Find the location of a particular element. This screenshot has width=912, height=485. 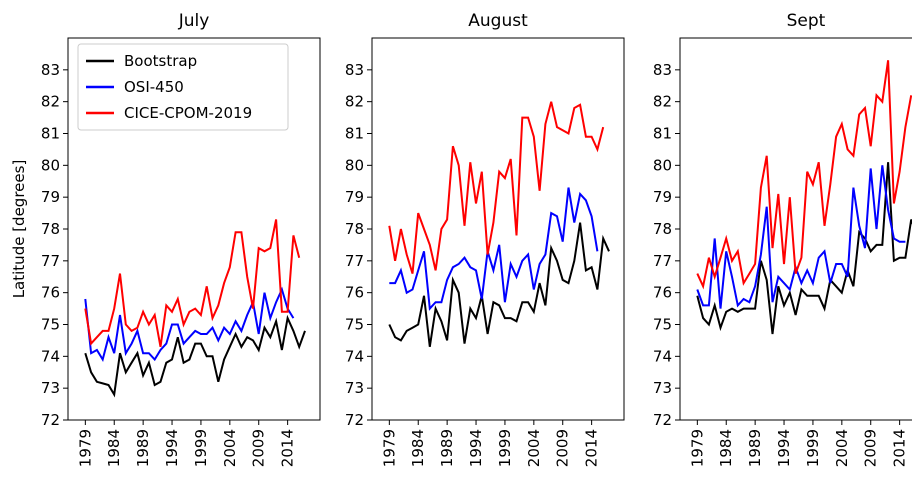

legend: Bootstrap OSI-450 CICE-CPOM-2019 is located at coordinates (183, 87).